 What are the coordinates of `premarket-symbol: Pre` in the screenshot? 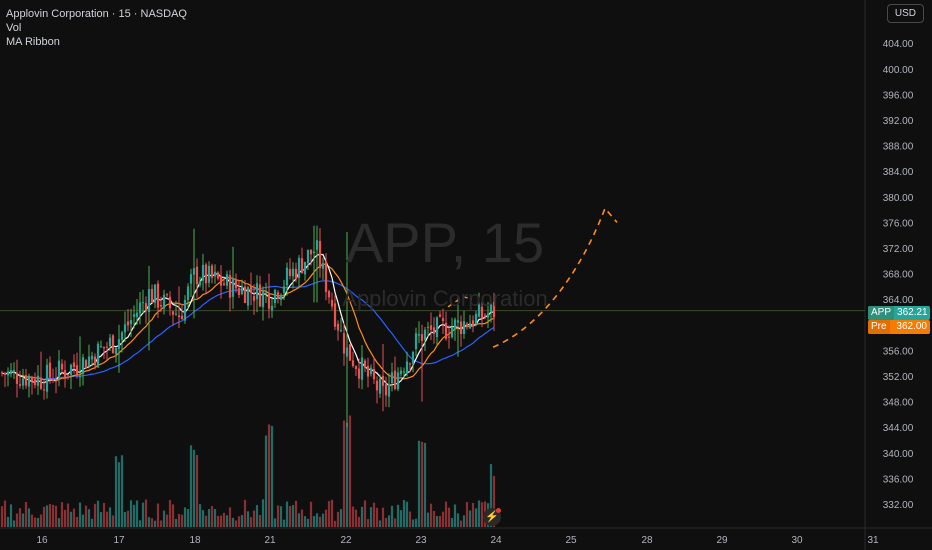 It's located at (879, 327).